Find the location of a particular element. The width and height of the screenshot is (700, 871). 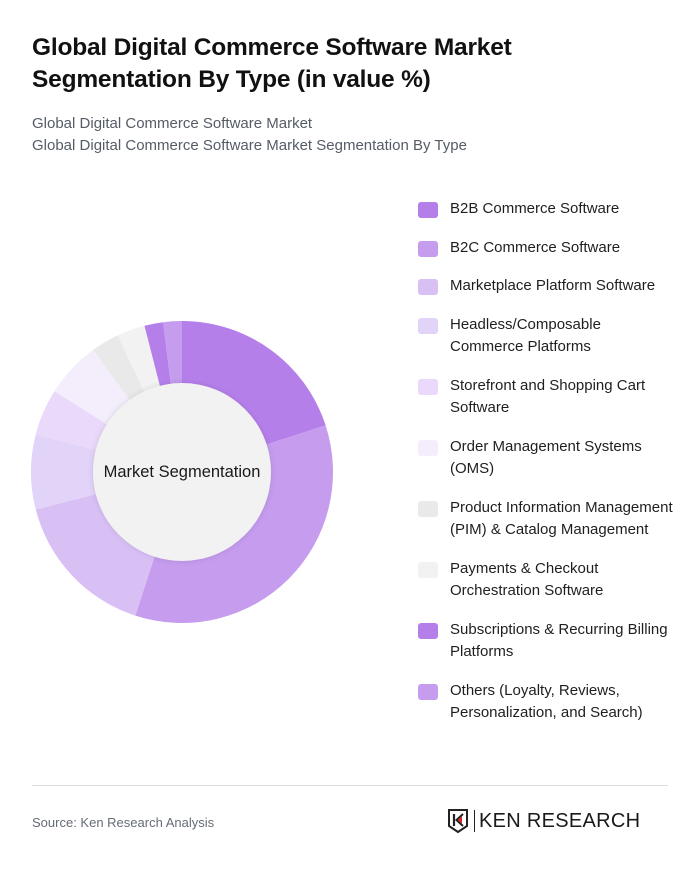

ken-research-logo-icon is located at coordinates (458, 821).